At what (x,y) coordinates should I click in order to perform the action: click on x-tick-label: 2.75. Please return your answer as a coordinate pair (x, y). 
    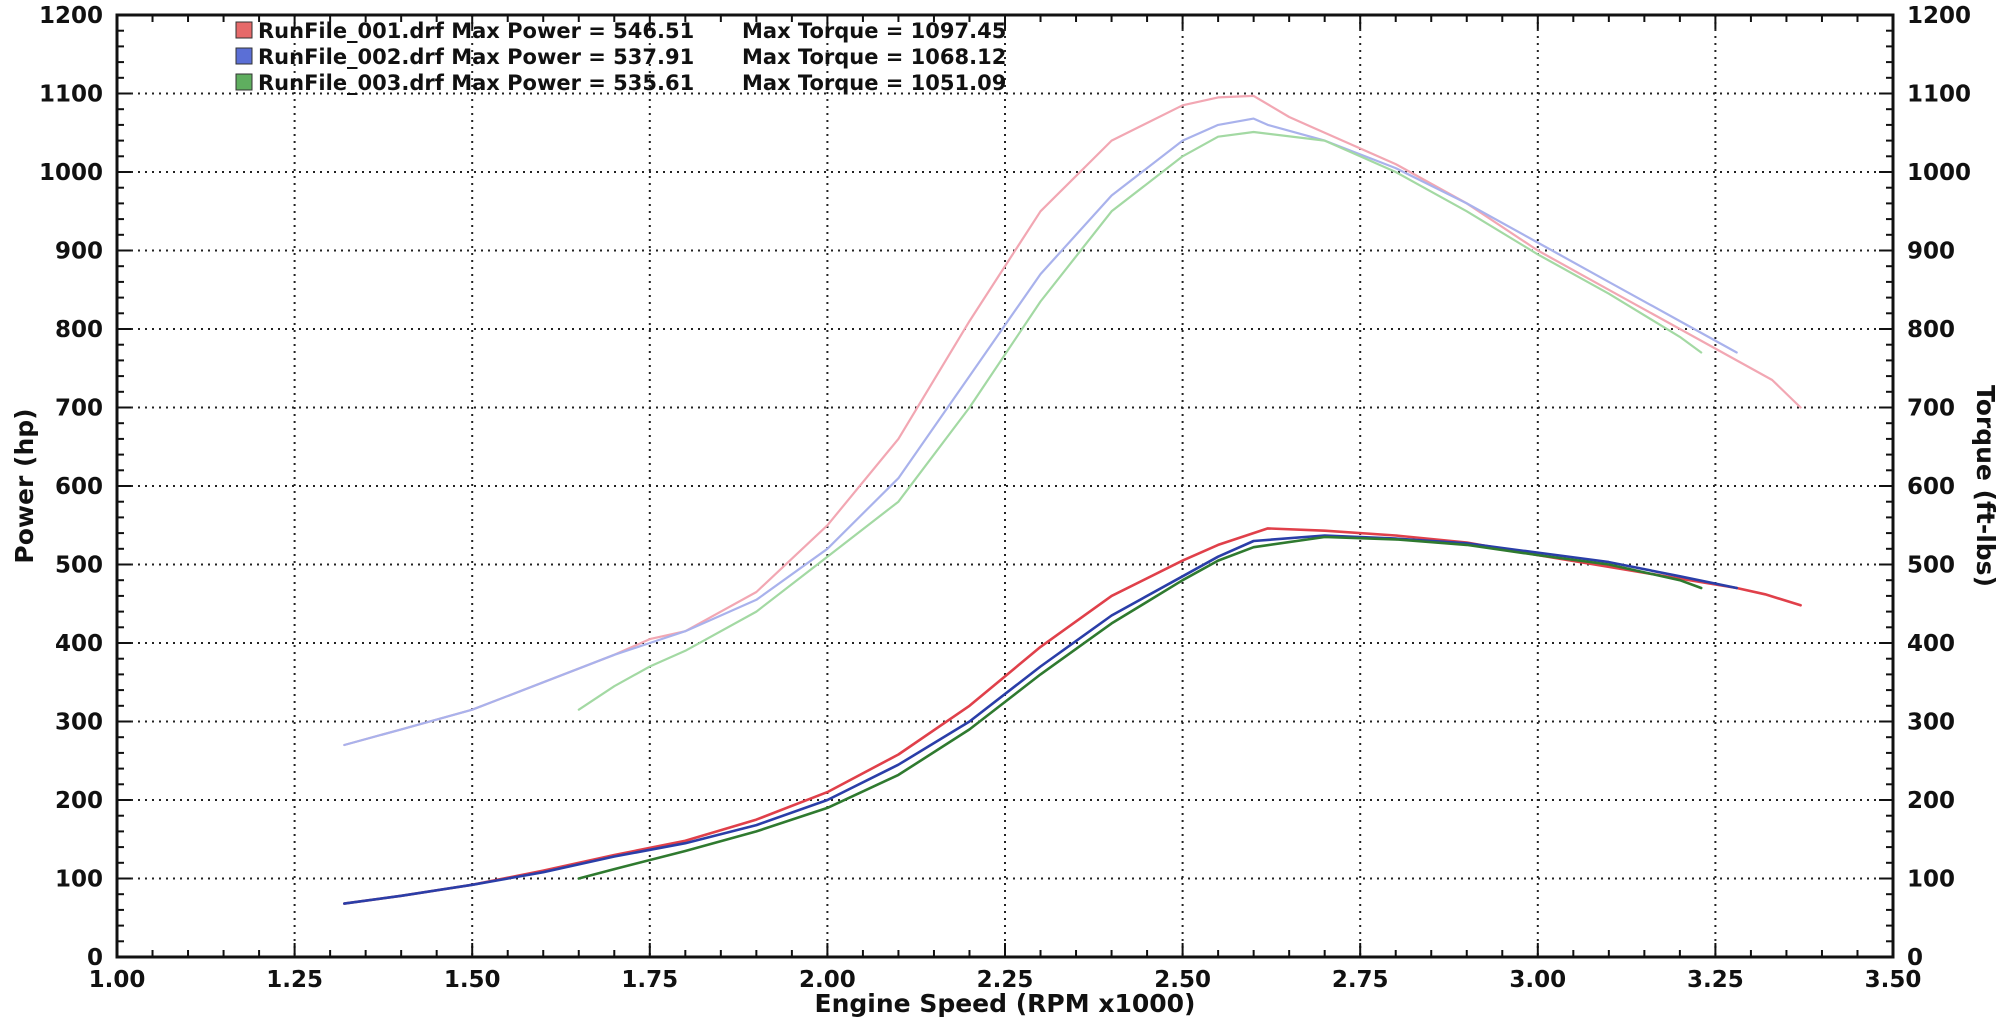
    Looking at the image, I should click on (1360, 980).